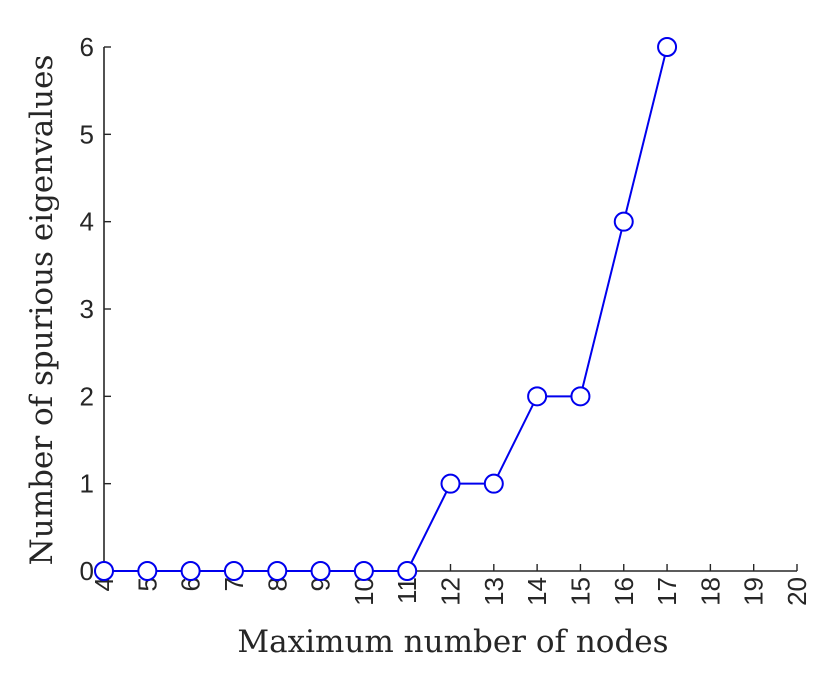 The height and width of the screenshot is (674, 829). I want to click on x-tick-label: 16, so click(624, 591).